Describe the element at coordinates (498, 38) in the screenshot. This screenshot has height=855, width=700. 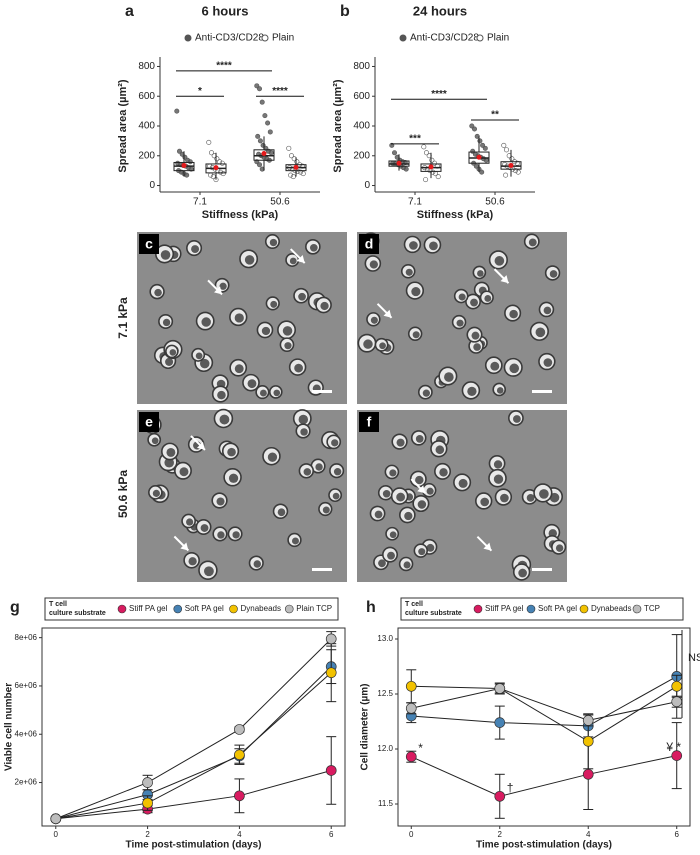
I see `legend-label: Plain` at that location.